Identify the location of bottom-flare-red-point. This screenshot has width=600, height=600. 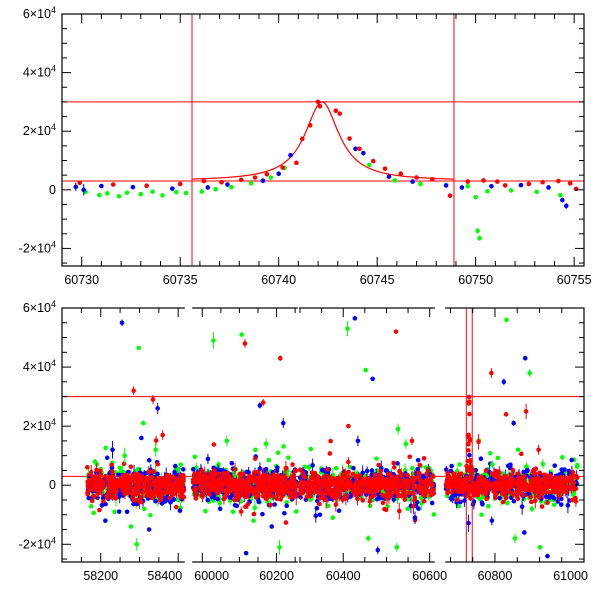
(471, 470).